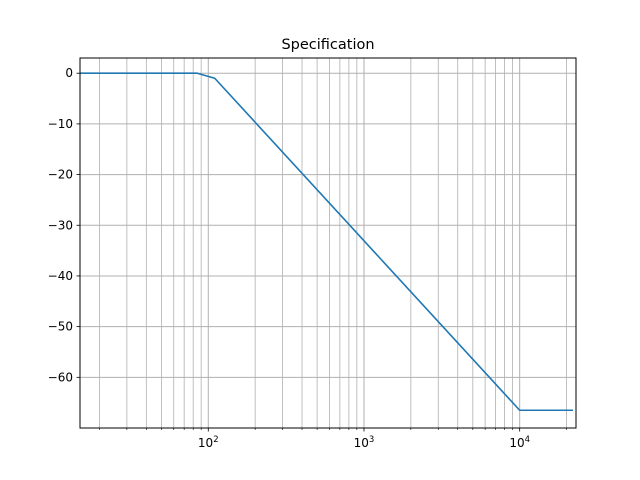 The width and height of the screenshot is (640, 480). Describe the element at coordinates (60, 124) in the screenshot. I see `y-tick-label: −10` at that location.